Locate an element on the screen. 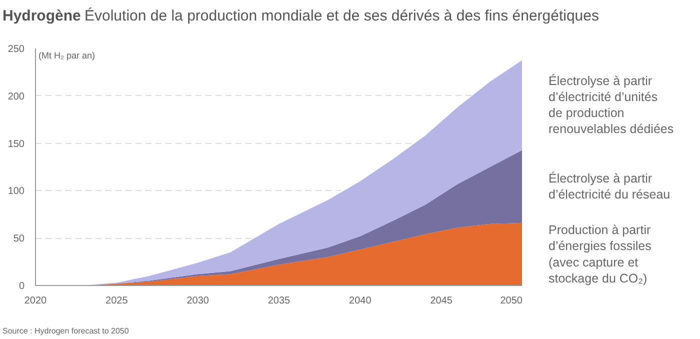  y-tick-label: 150 is located at coordinates (16, 144).